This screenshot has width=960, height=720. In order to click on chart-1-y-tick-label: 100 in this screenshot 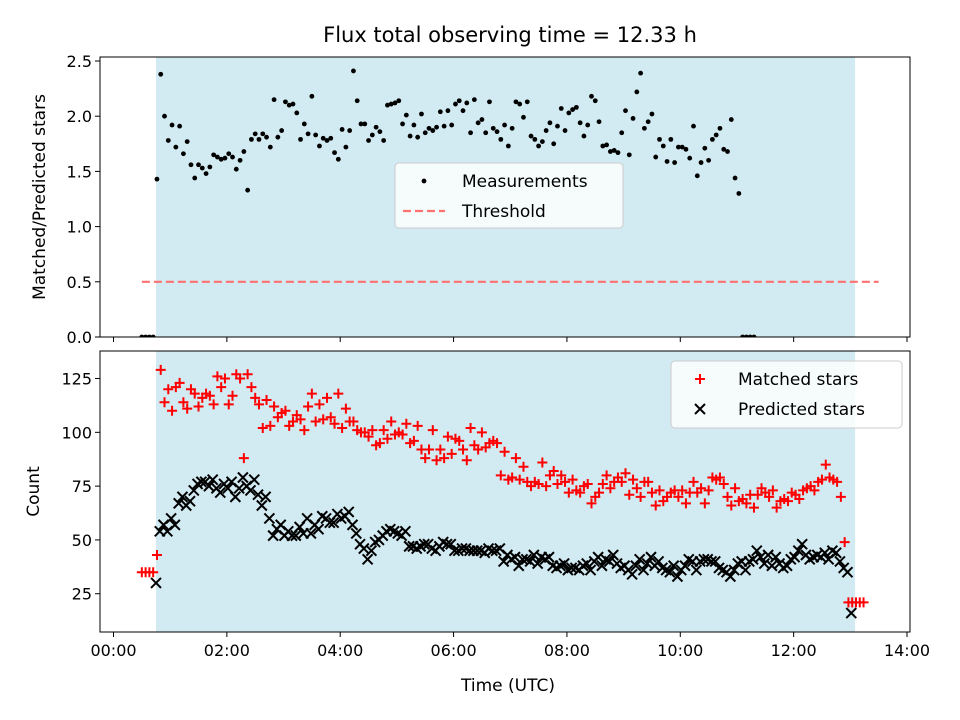, I will do `click(76, 432)`.